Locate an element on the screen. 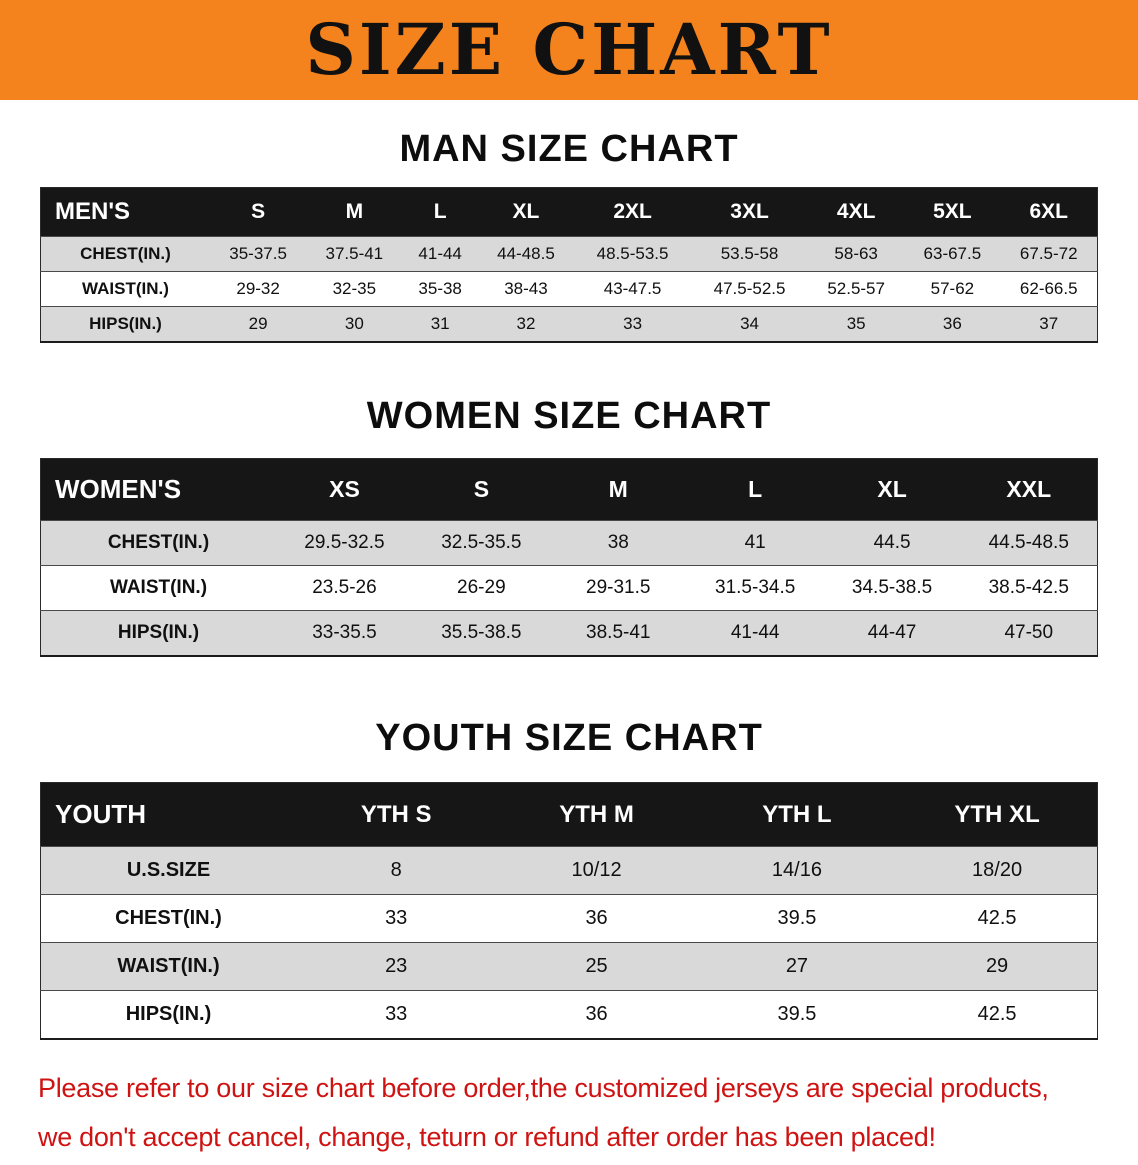 This screenshot has width=1138, height=1165. size-value-cell: 41 is located at coordinates (755, 543).